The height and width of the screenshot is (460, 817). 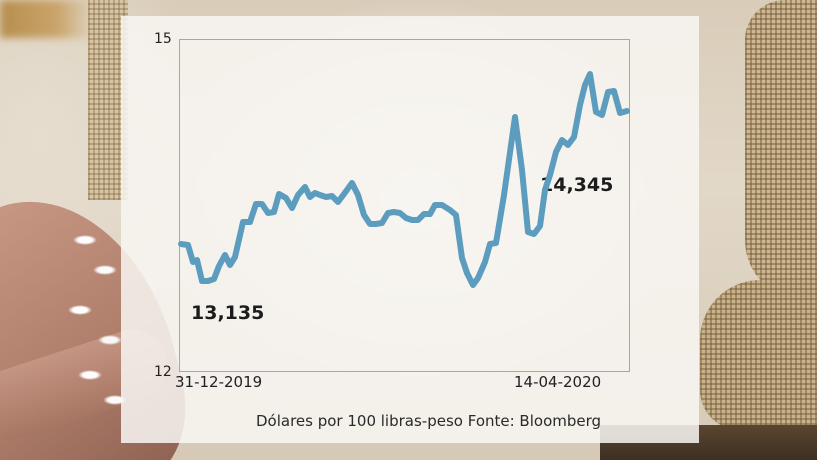 I want to click on burlap-right, so click(x=781, y=150).